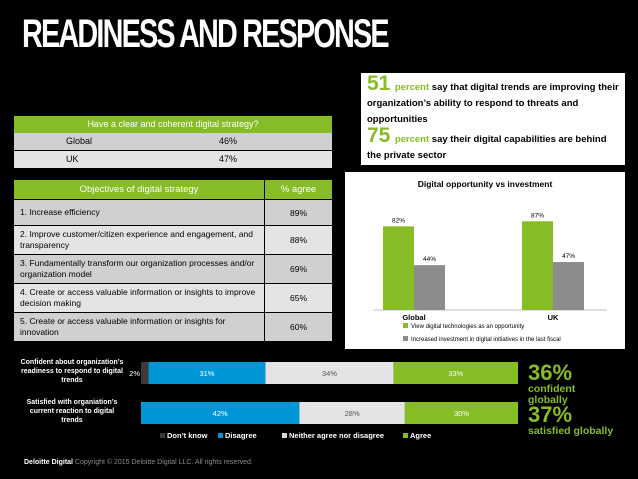 The width and height of the screenshot is (638, 479). Describe the element at coordinates (537, 265) in the screenshot. I see `bar-uk-opportunity` at that location.